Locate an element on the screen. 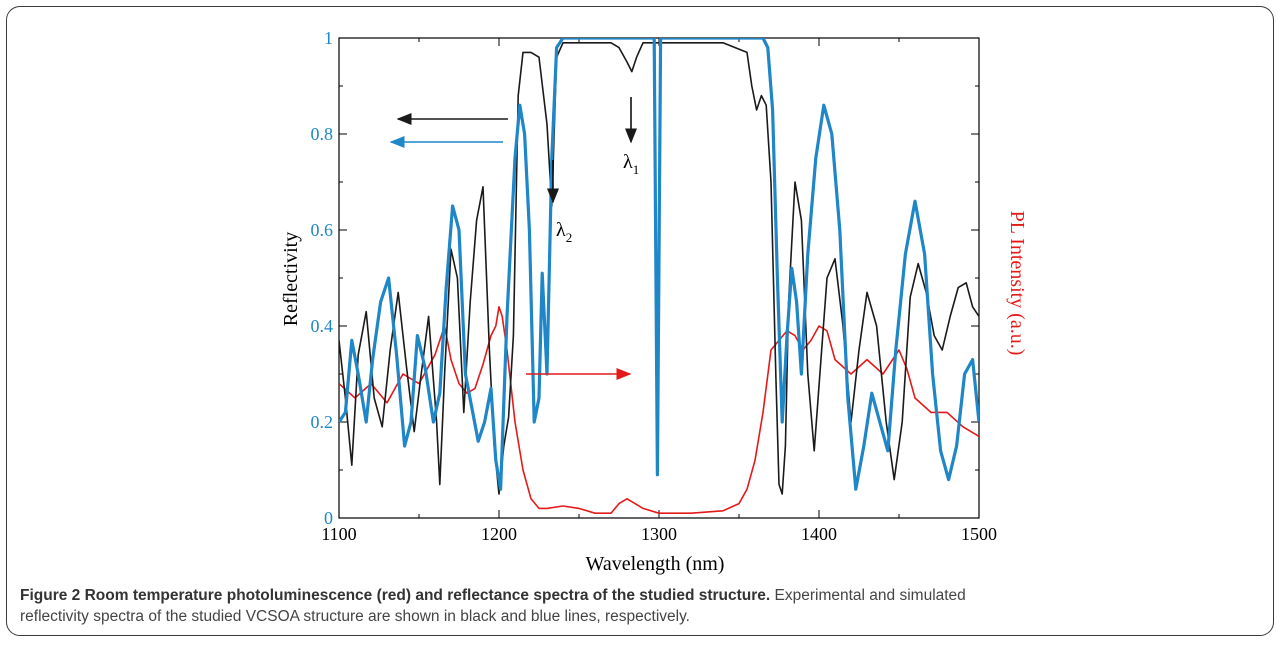 The width and height of the screenshot is (1284, 646). y-tick-label: 0.4 is located at coordinates (322, 326).